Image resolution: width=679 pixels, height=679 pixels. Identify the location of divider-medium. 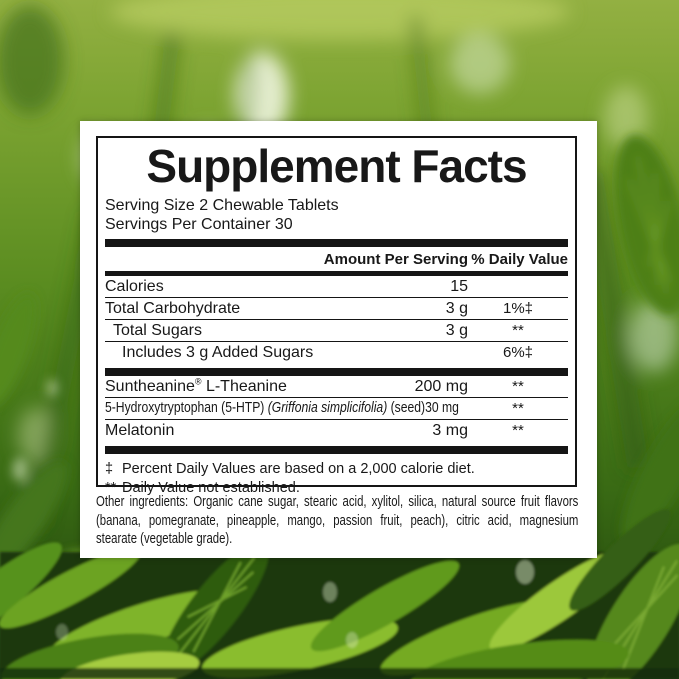
(336, 273).